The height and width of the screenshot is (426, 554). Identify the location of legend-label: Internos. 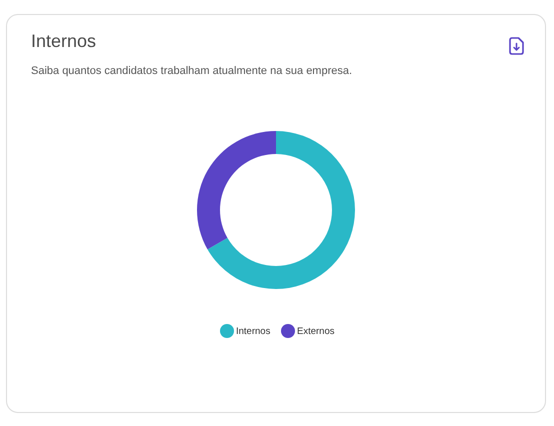
(253, 331).